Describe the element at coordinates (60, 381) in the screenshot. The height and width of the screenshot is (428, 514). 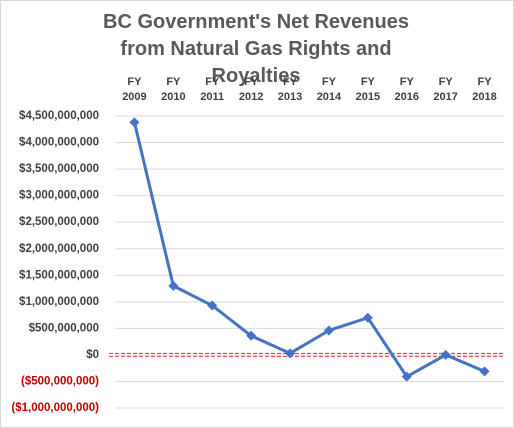
I see `y-tick-label: ($500,000,000)` at that location.